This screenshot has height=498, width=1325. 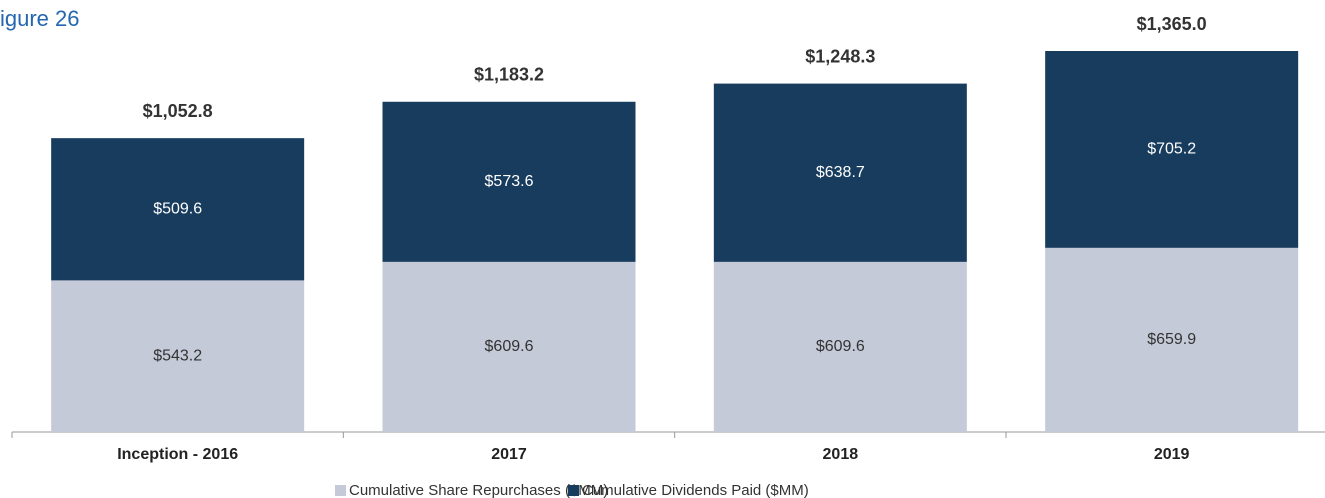 I want to click on total-label: $1,183.2, so click(x=509, y=75).